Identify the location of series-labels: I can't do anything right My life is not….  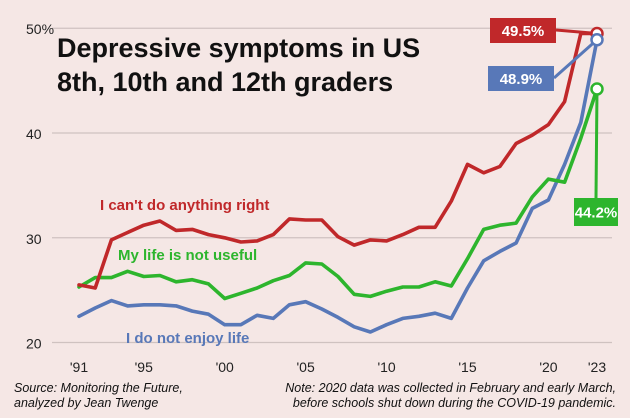
(184, 272).